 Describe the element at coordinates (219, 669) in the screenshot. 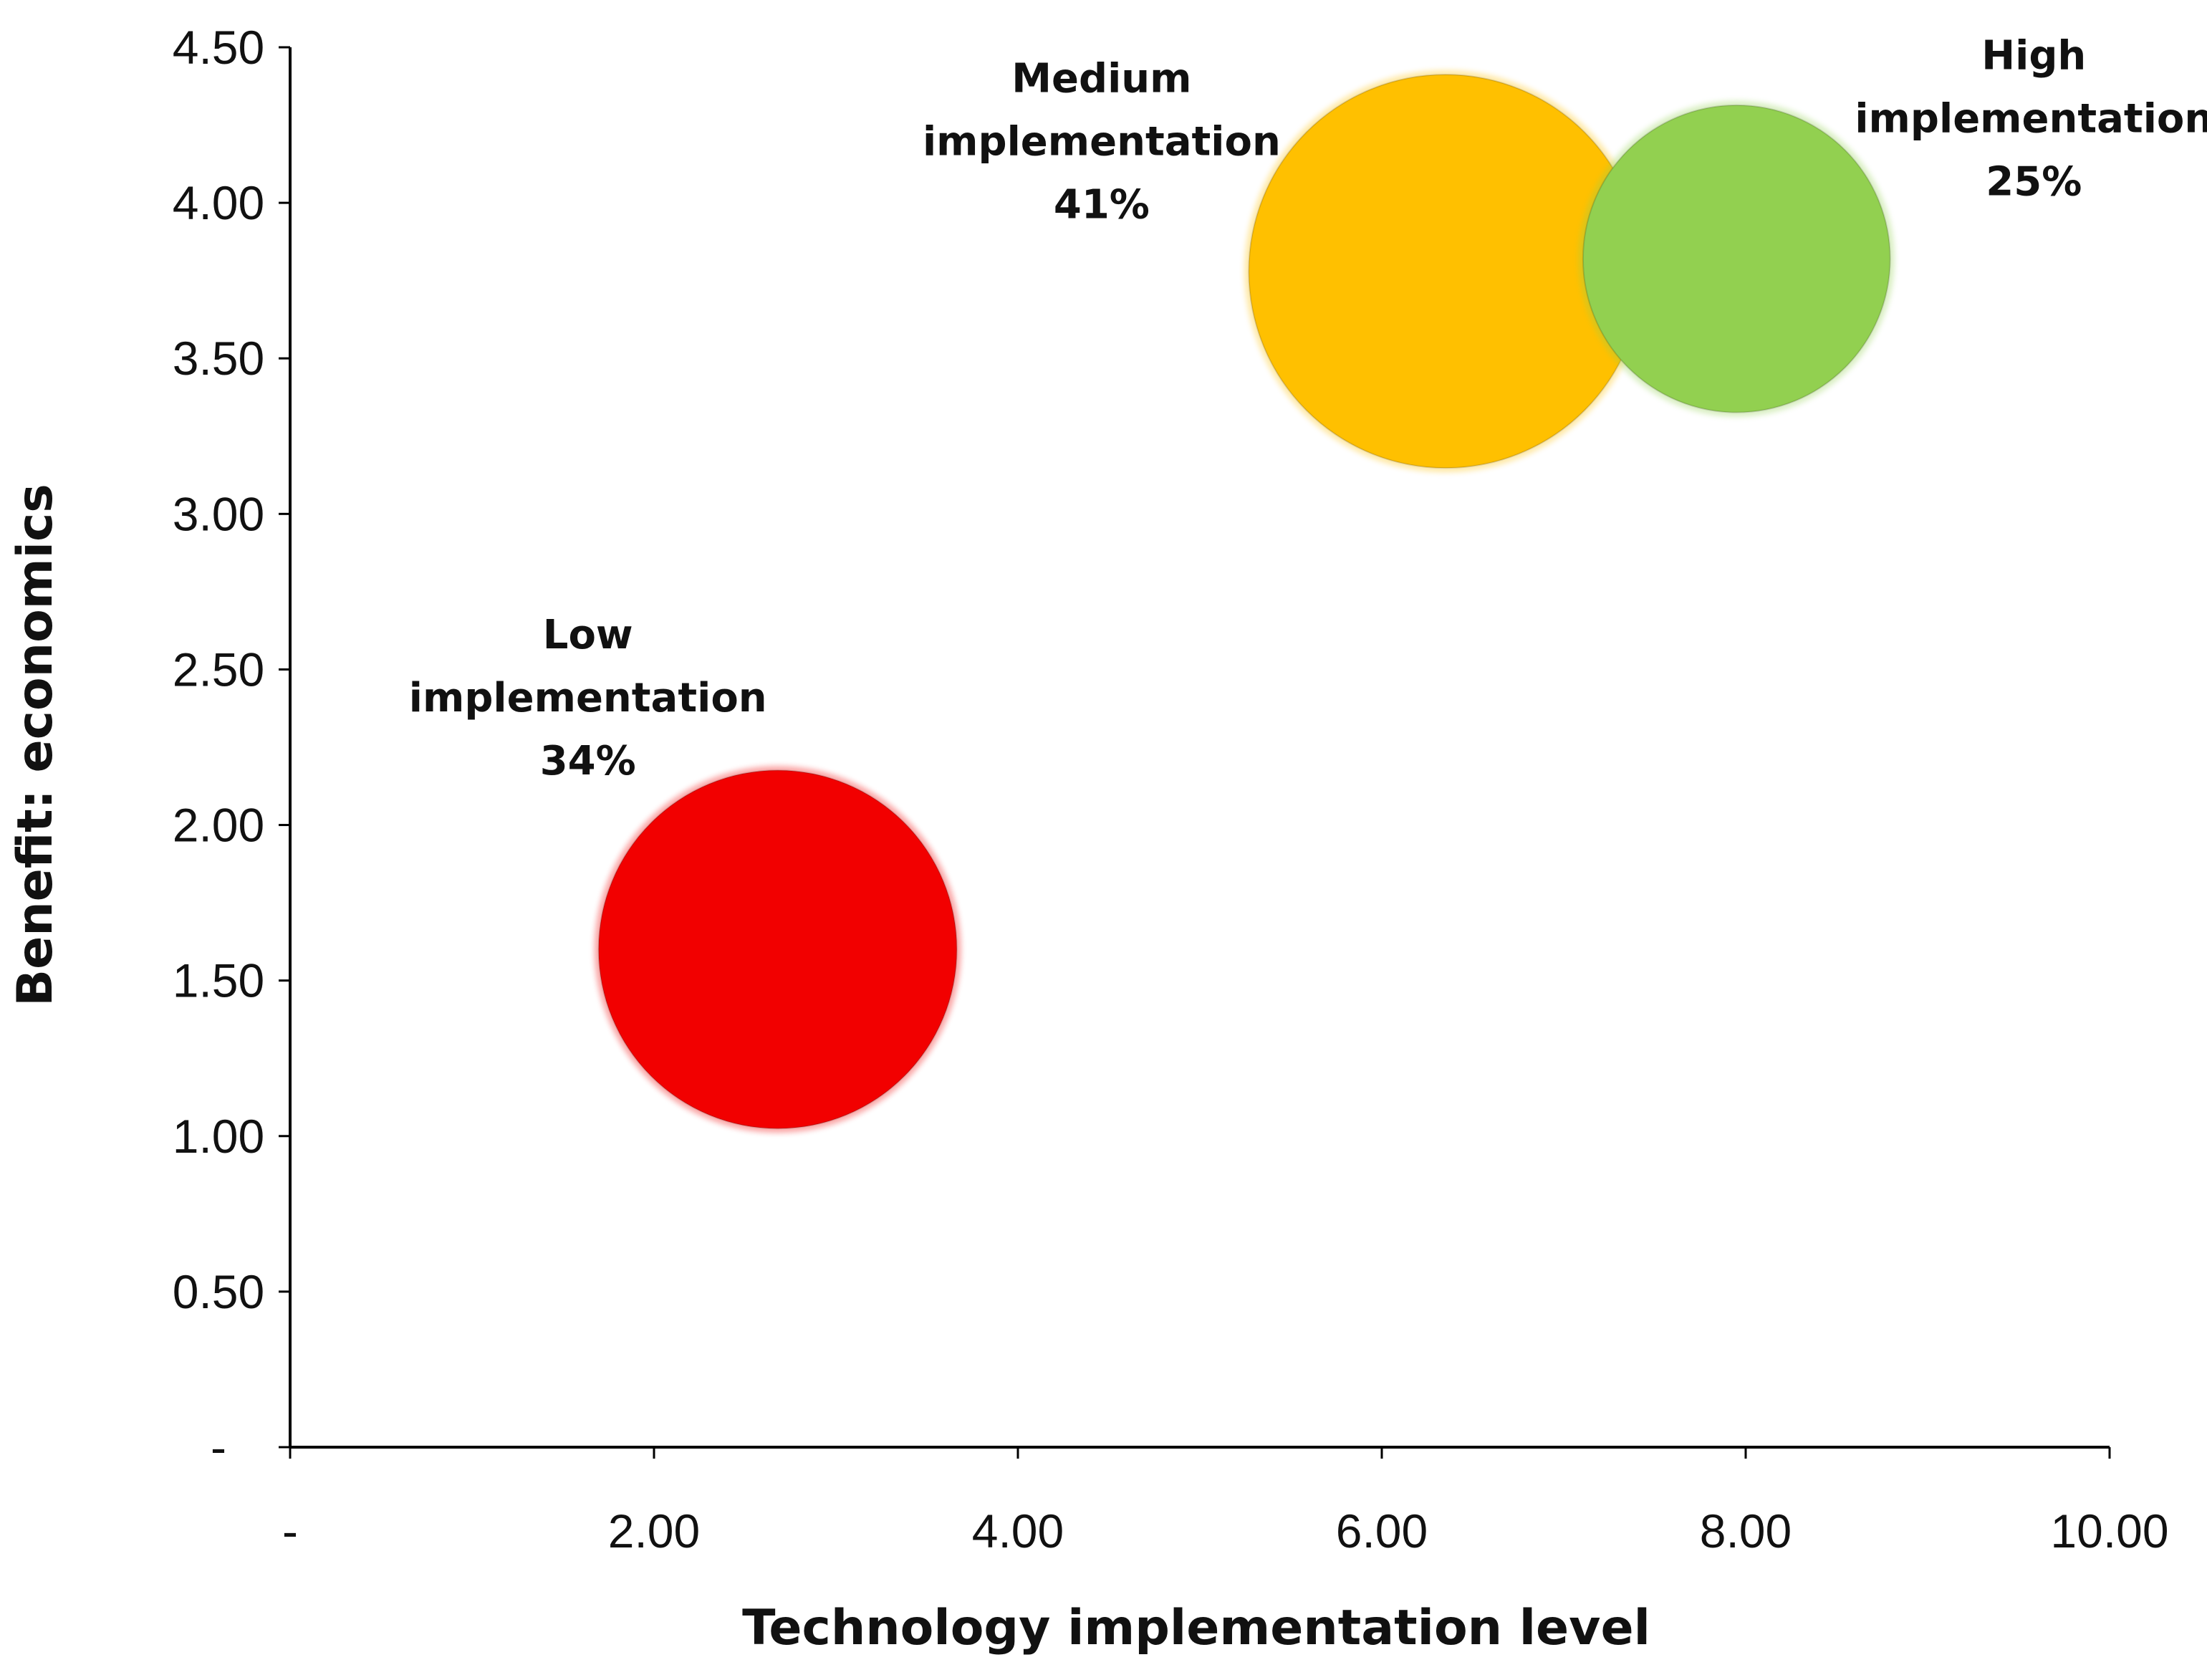

I see `y-tick-label: 2.50` at that location.